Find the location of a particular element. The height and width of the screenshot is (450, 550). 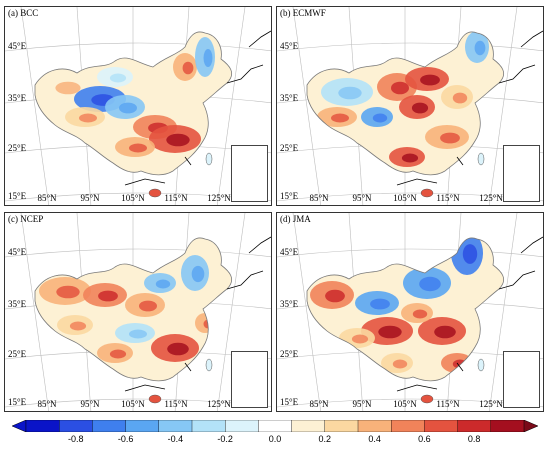

colorbar is located at coordinates (275, 426).